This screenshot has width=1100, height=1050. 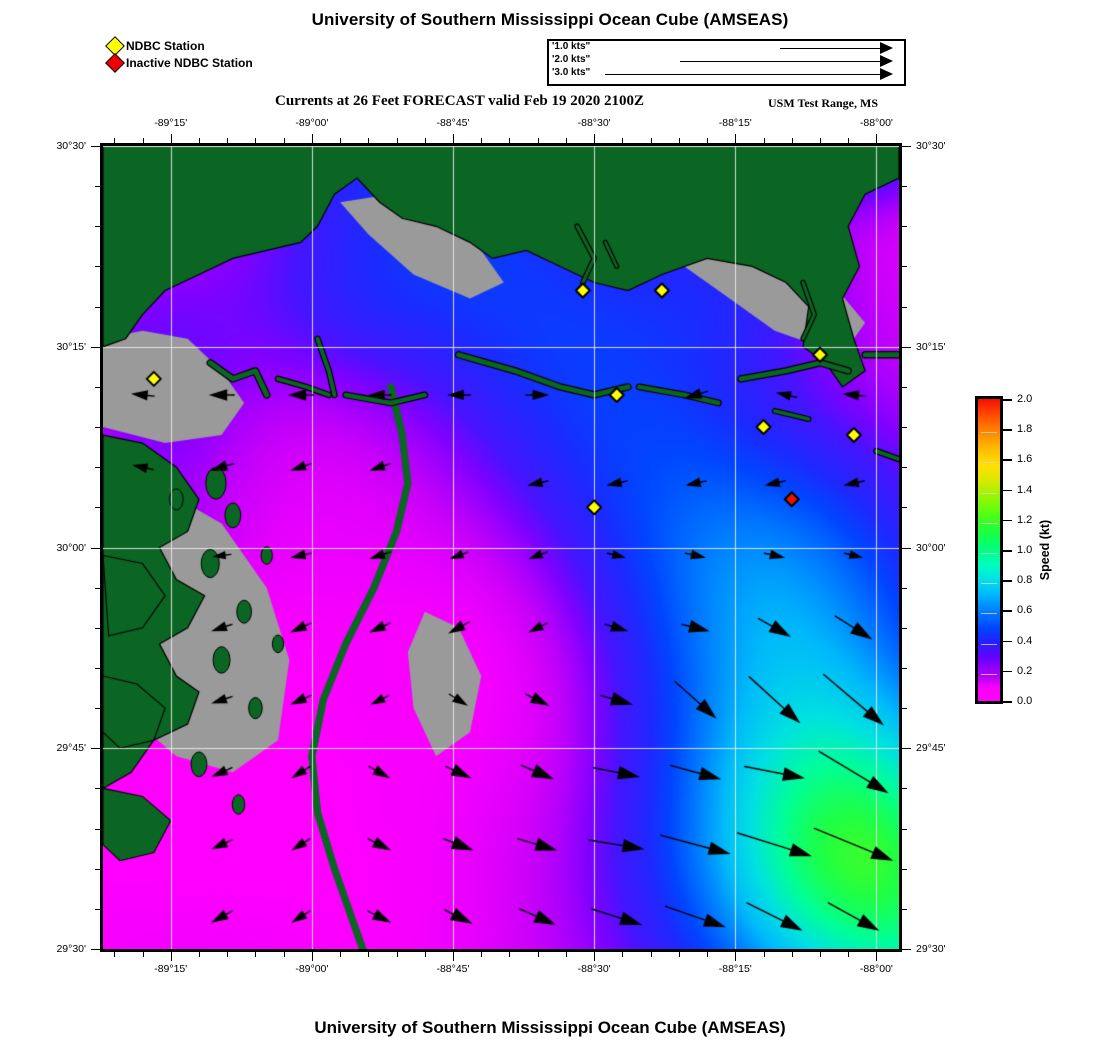 What do you see at coordinates (931, 547) in the screenshot?
I see `y-axis-label: 30°00'` at bounding box center [931, 547].